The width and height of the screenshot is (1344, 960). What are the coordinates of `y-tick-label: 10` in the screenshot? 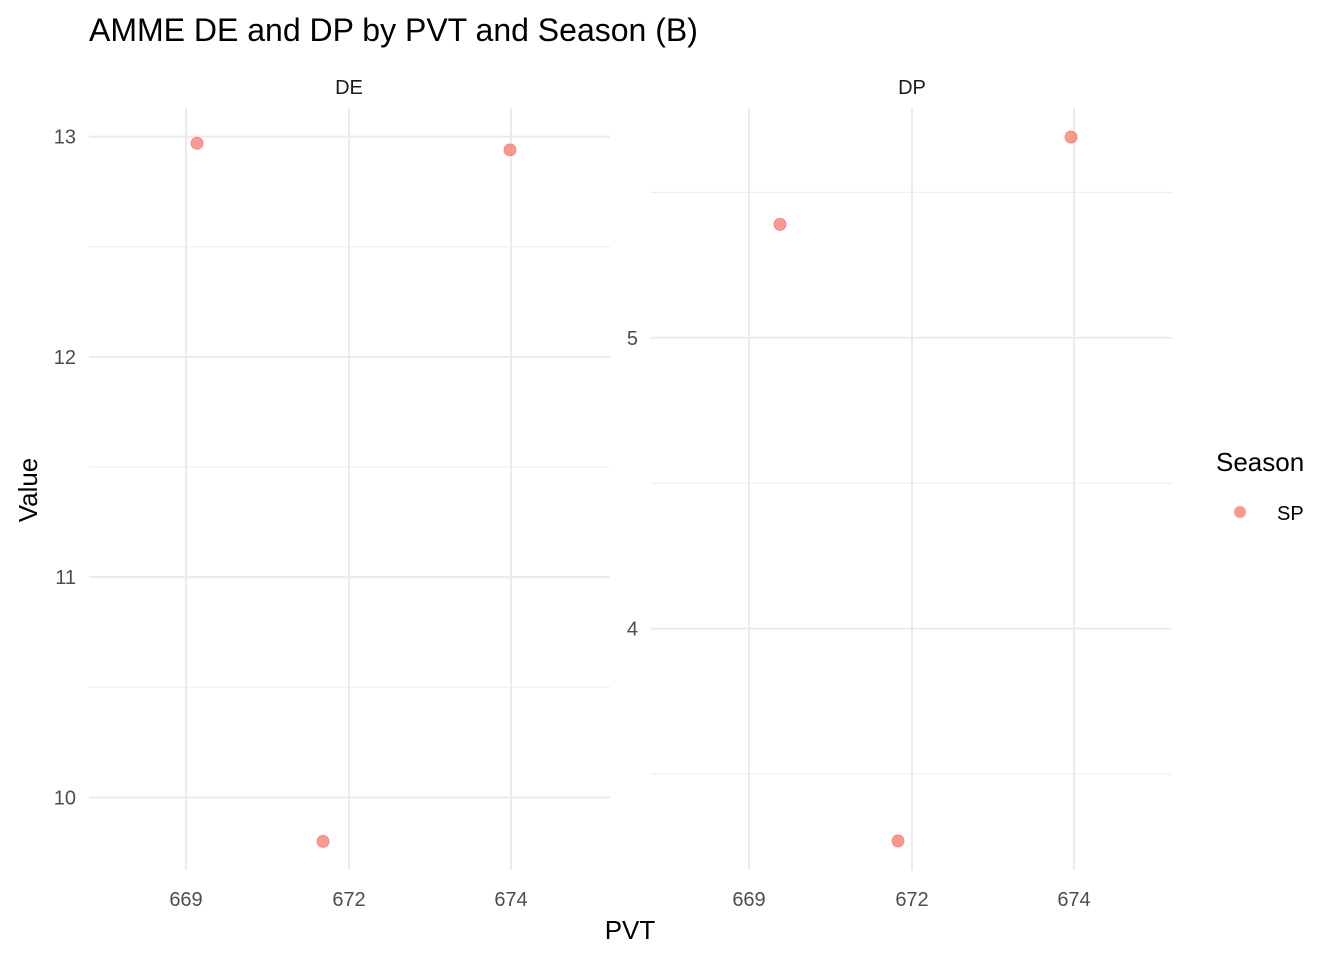 It's located at (65, 798).